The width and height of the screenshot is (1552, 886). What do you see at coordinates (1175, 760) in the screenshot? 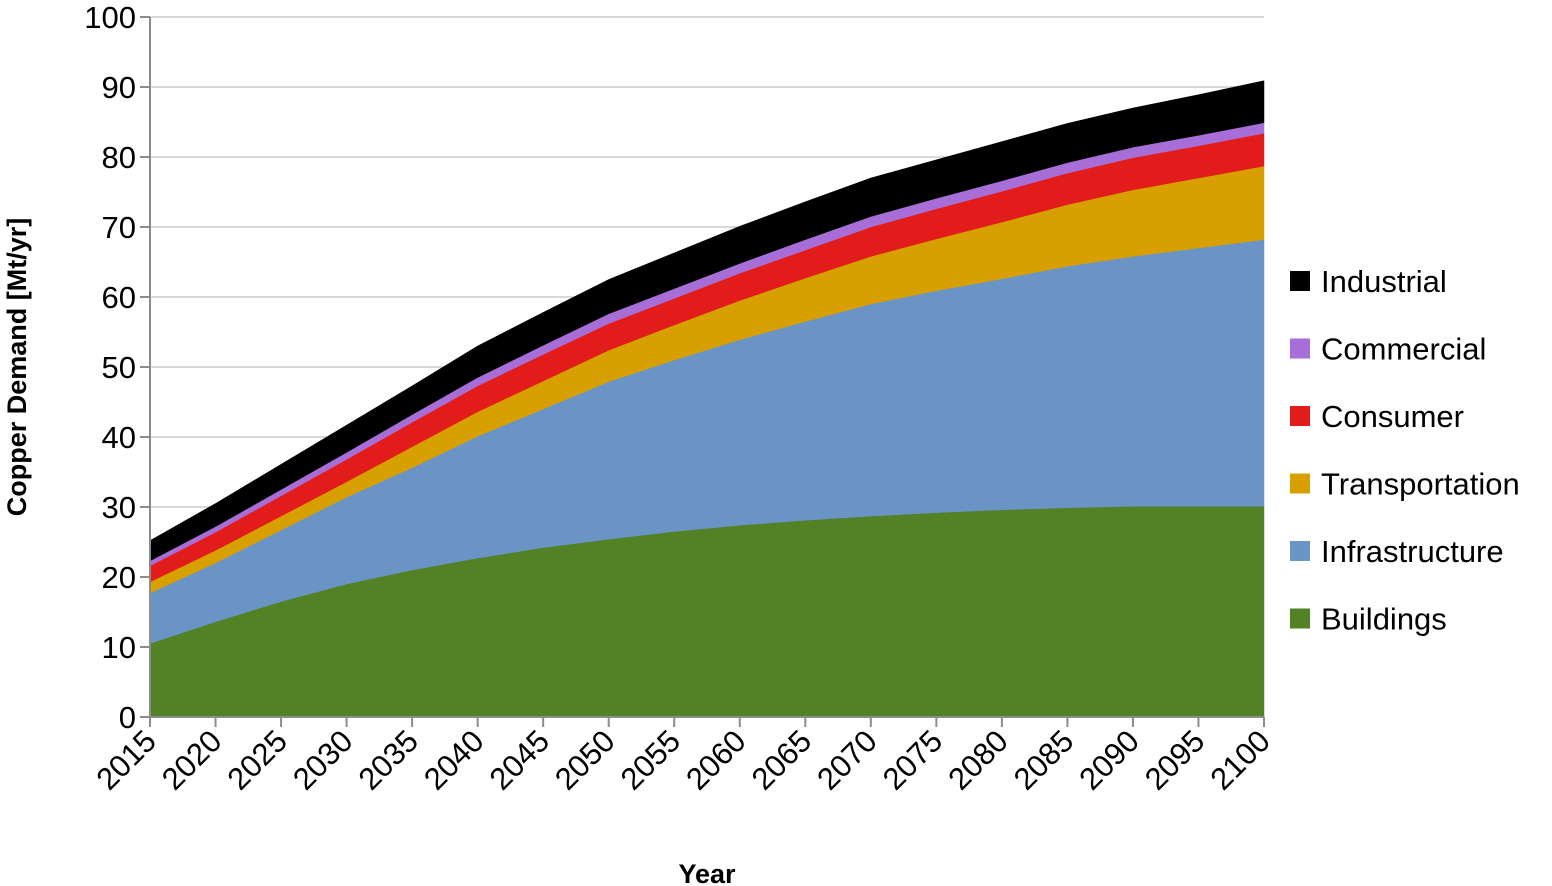
I see `x-tick-label-2095: 2095` at bounding box center [1175, 760].